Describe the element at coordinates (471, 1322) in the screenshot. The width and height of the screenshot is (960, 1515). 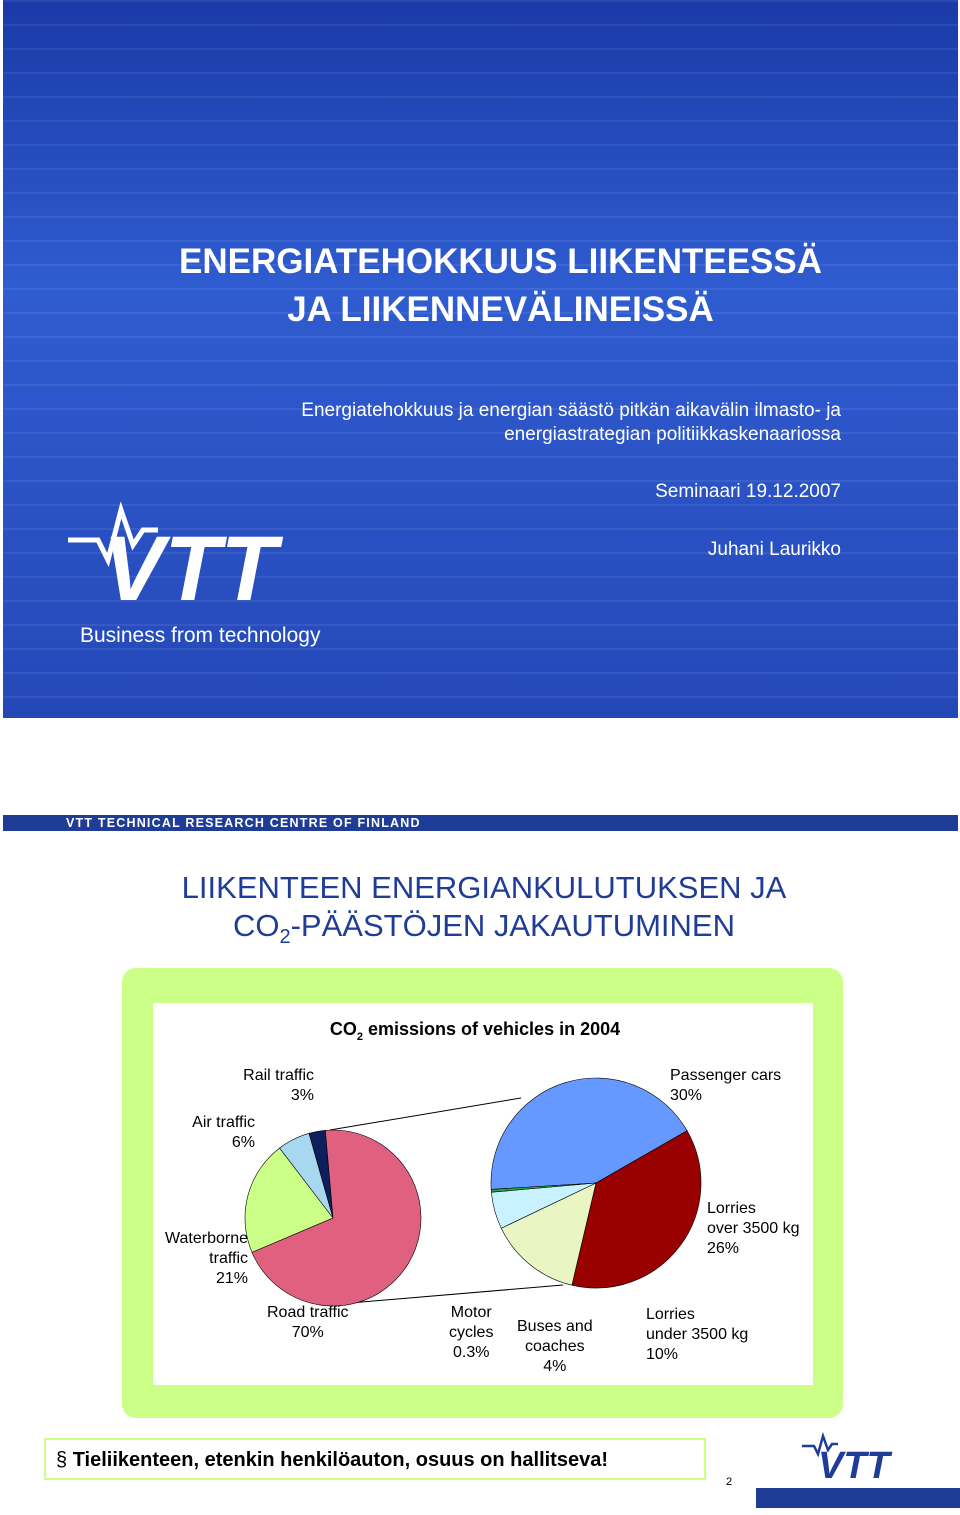
I see `label-part: Motor cycles` at that location.